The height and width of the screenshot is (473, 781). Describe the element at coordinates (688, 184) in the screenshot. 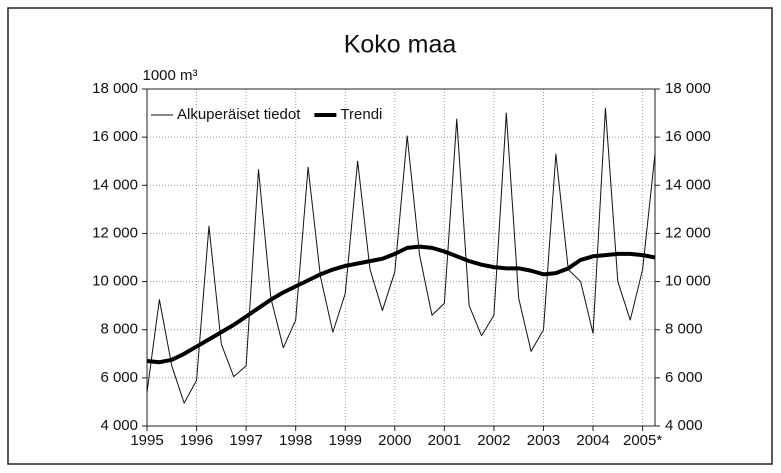

I see `y2-tick-label: 14 000` at that location.